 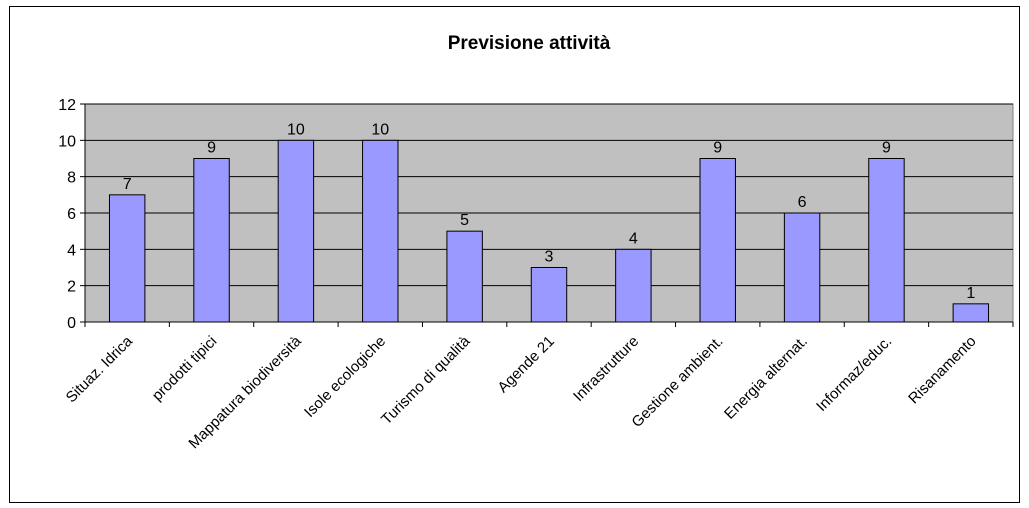 What do you see at coordinates (100, 369) in the screenshot?
I see `category-label-0: Situaz. Idrica` at bounding box center [100, 369].